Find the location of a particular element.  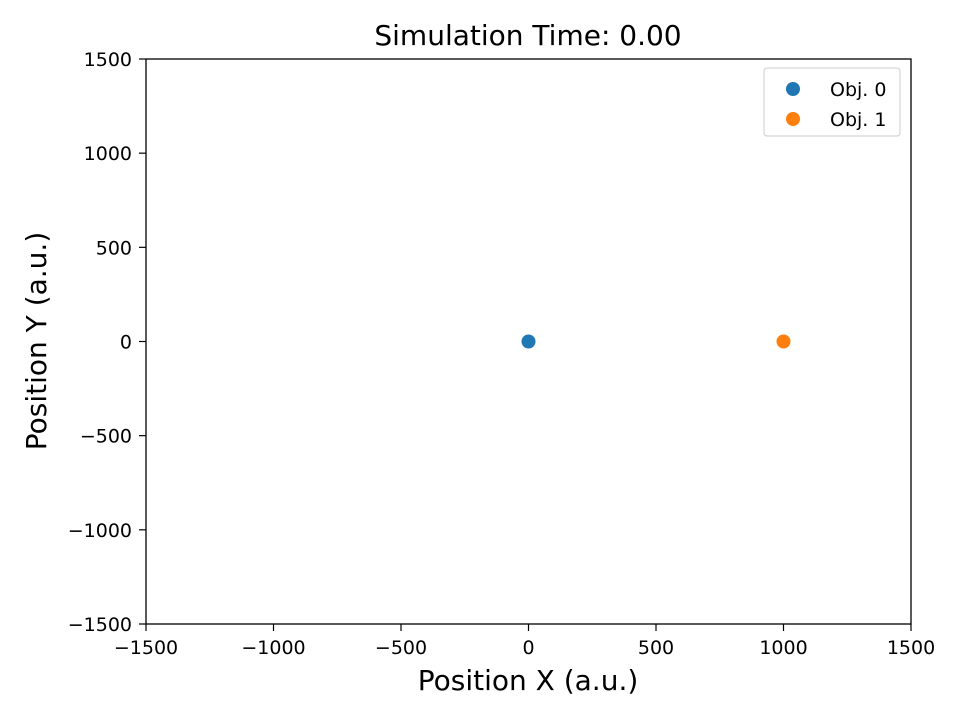

y-tick-label: −1500 is located at coordinates (100, 625).